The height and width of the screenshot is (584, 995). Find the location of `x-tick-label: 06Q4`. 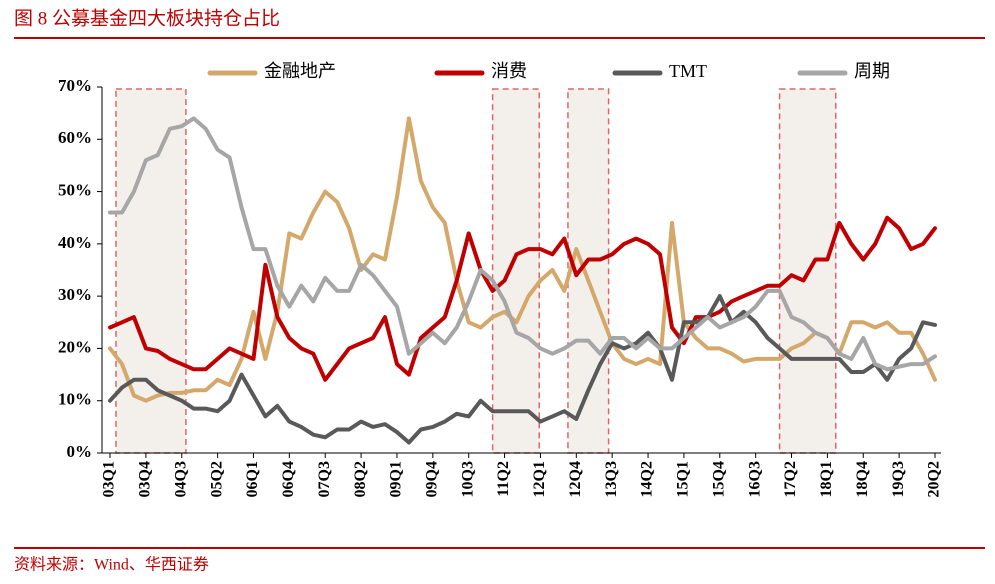

x-tick-label: 06Q4 is located at coordinates (288, 479).